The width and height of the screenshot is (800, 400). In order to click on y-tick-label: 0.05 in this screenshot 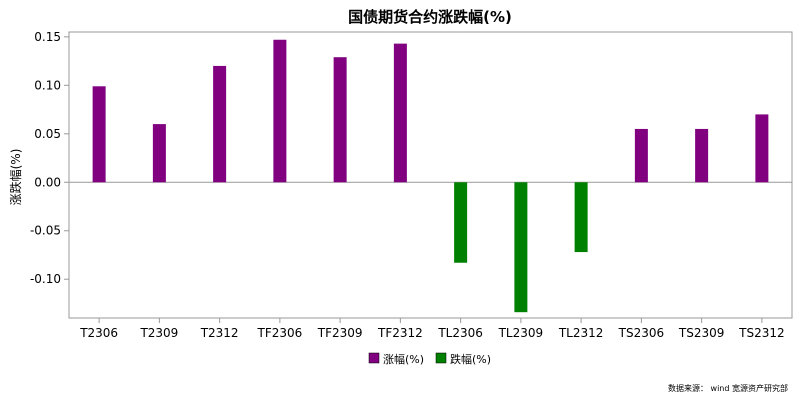, I will do `click(47, 134)`.